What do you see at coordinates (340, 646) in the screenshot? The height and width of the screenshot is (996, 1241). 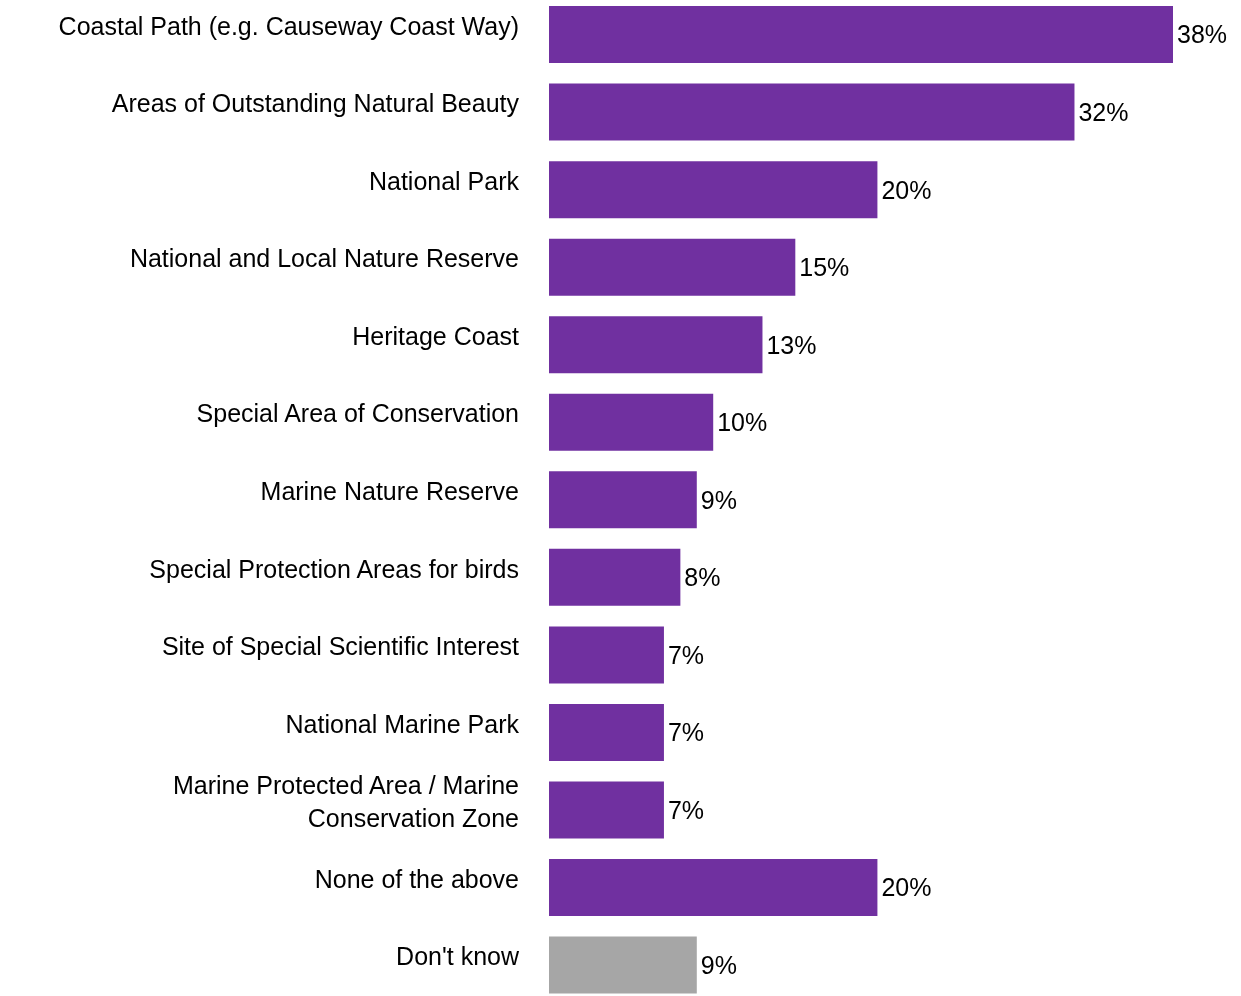 I see `y-tick-label: Site of Special Scientific Interest` at bounding box center [340, 646].